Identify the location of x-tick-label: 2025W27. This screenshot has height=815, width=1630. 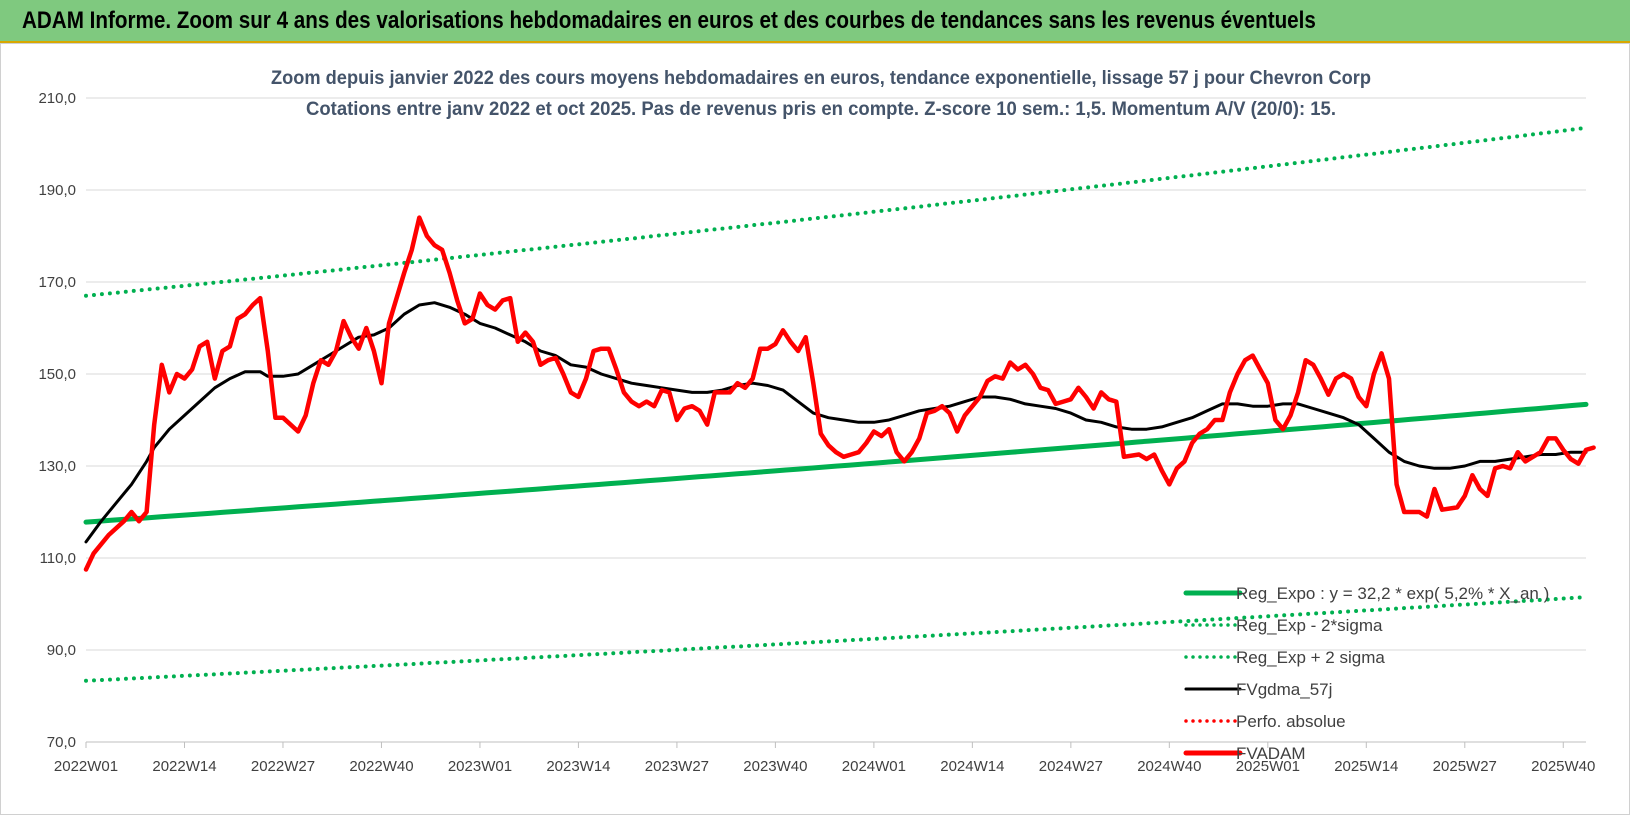
(1465, 766).